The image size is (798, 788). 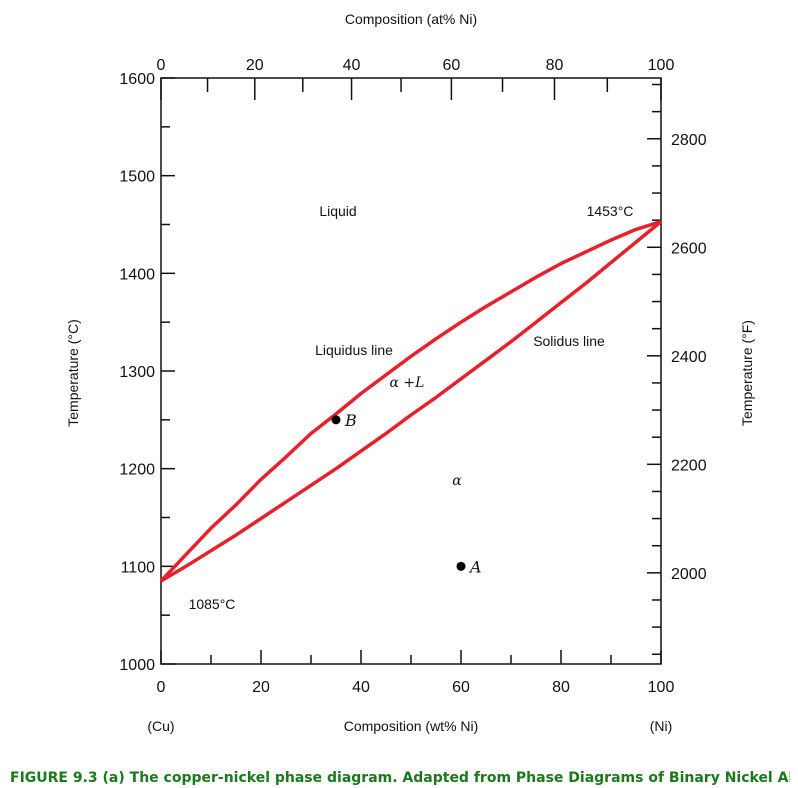 I want to click on x-tick-label: 40, so click(x=361, y=687).